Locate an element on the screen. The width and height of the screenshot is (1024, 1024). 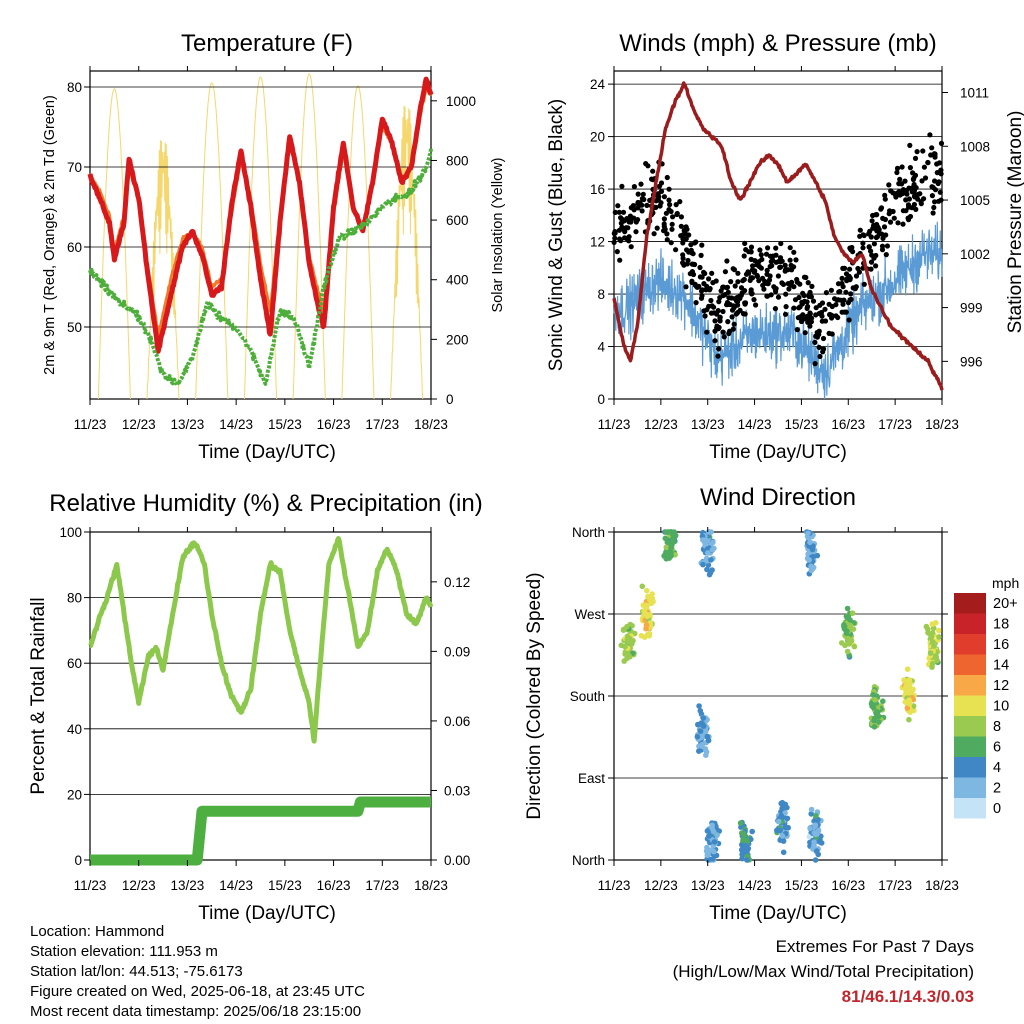
x-tick-label: 14/23 is located at coordinates (755, 424).